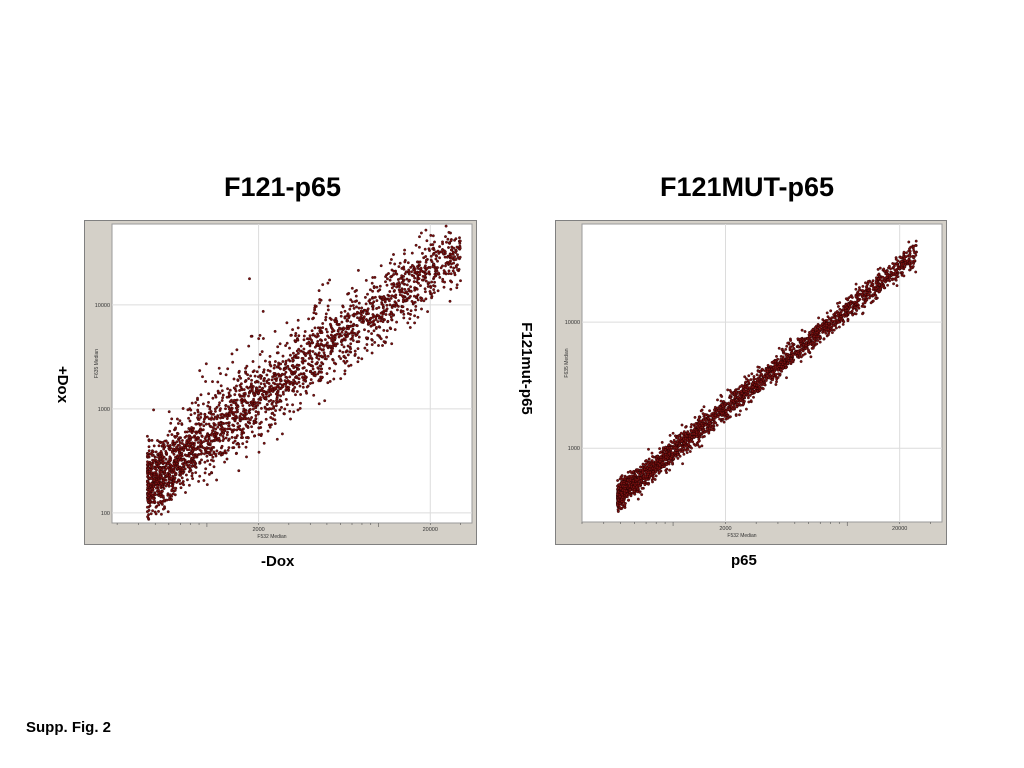  Describe the element at coordinates (567, 362) in the screenshot. I see `inner-y-label: F635 Median` at that location.